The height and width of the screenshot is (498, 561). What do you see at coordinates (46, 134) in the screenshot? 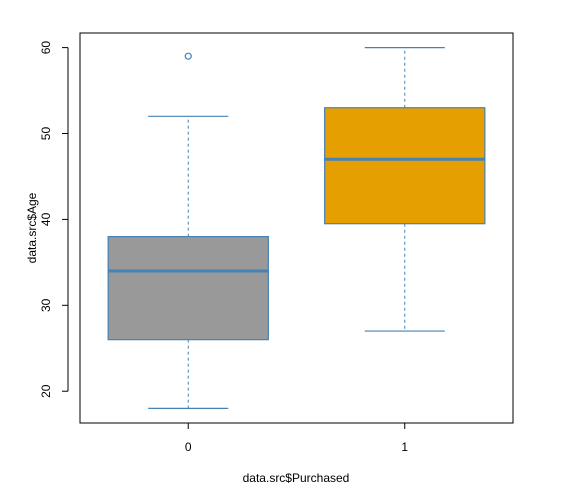
I see `y-tick-label: 50` at bounding box center [46, 134].